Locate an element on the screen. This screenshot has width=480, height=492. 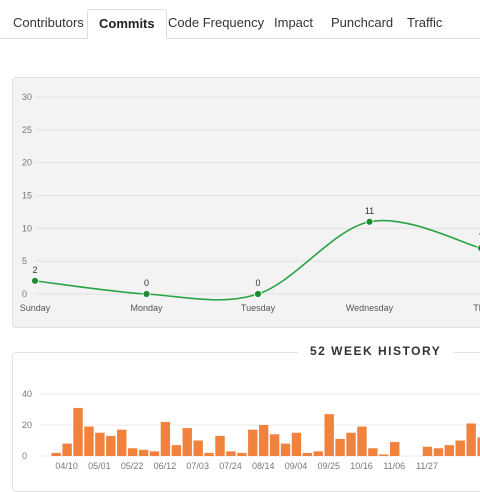
x-tick-label: 07/03 is located at coordinates (197, 466).